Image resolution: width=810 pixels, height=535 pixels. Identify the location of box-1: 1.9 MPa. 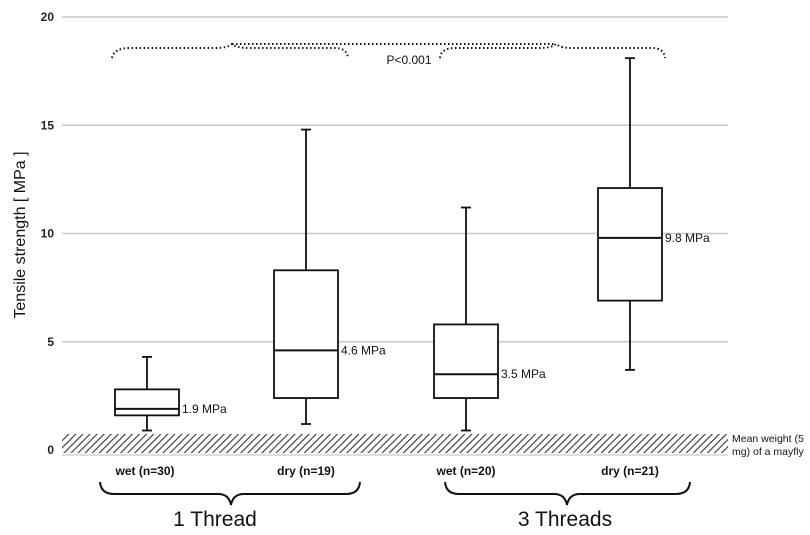
(170, 394).